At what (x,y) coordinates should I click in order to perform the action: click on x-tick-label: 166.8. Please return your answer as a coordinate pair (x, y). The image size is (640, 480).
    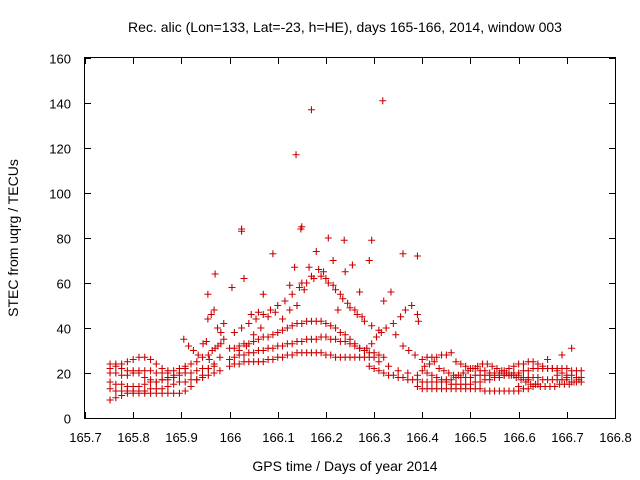
    Looking at the image, I should click on (615, 437).